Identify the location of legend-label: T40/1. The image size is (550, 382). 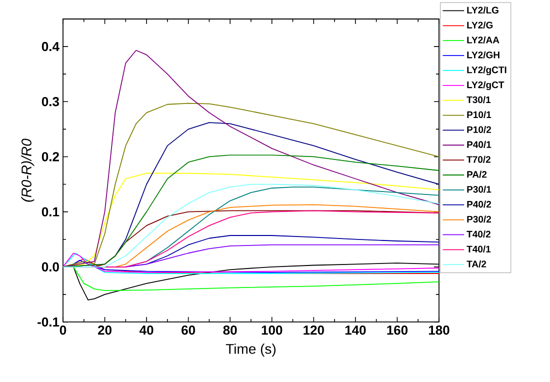
(478, 249).